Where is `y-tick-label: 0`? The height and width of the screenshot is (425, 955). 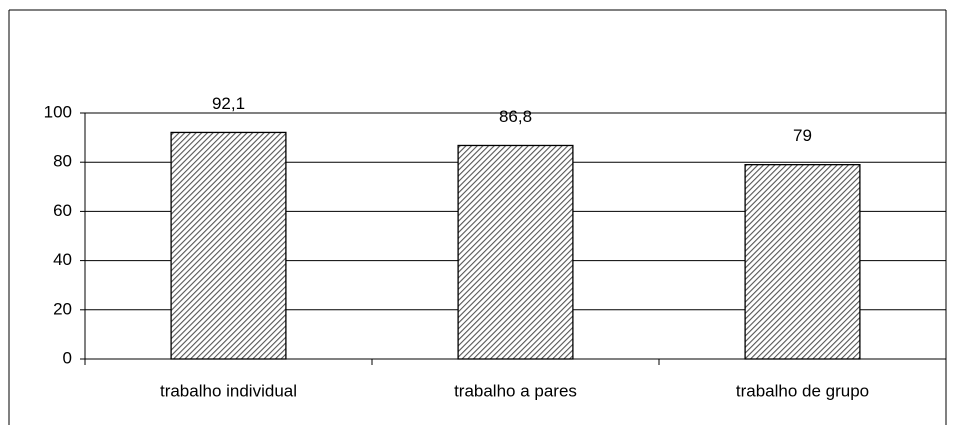 y-tick-label: 0 is located at coordinates (67, 357).